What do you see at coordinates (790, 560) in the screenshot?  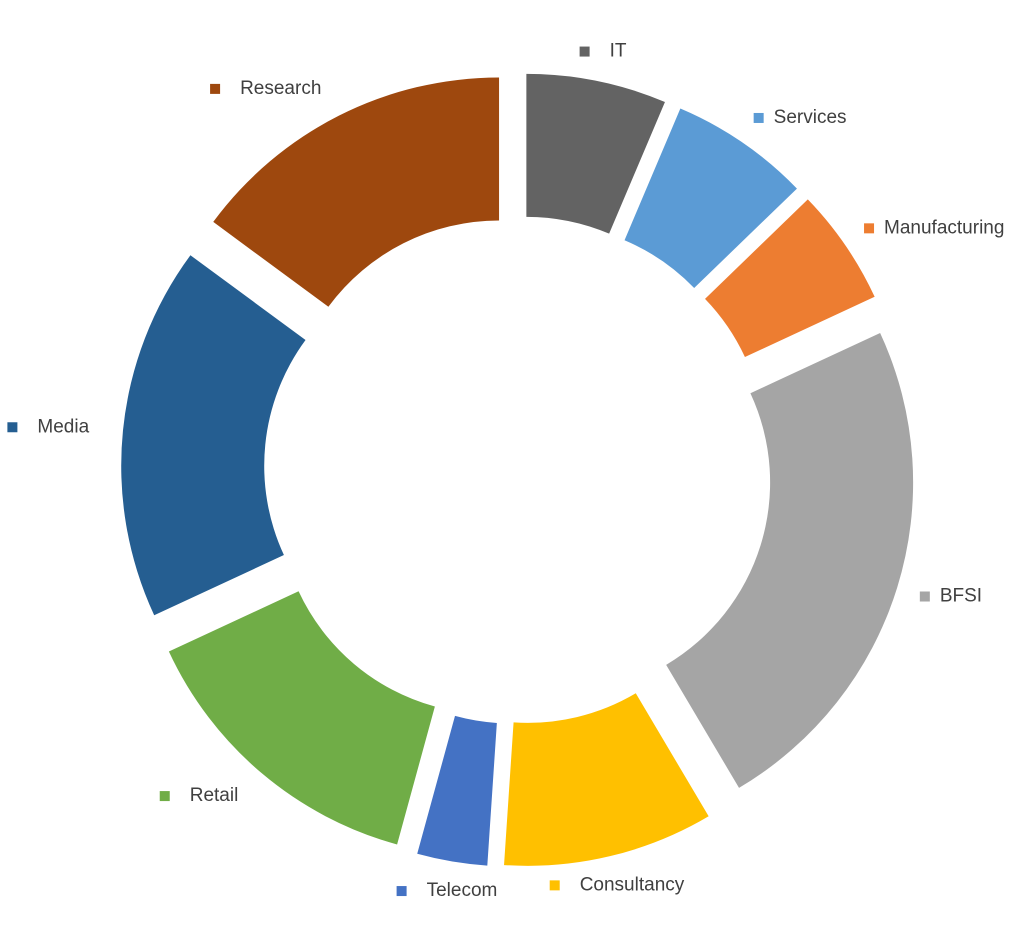 I see `slice-bfsi` at bounding box center [790, 560].